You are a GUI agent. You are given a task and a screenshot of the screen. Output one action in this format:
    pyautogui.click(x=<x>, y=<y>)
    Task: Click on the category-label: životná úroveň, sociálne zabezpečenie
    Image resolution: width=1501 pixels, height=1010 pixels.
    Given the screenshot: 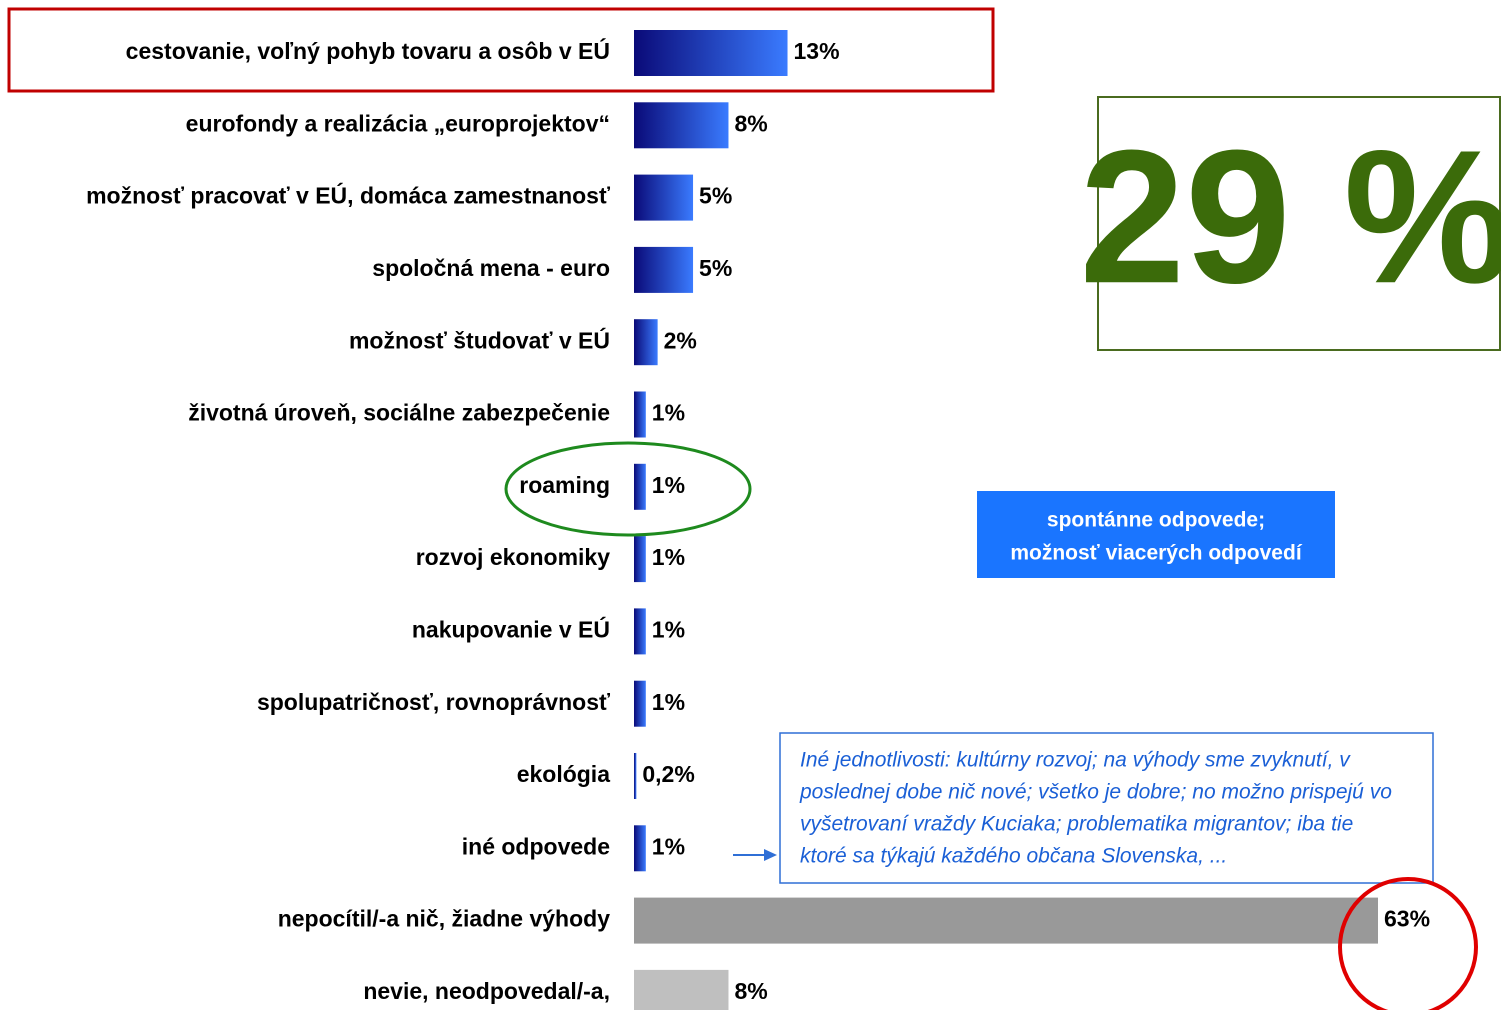 What is the action you would take?
    pyautogui.click(x=399, y=413)
    